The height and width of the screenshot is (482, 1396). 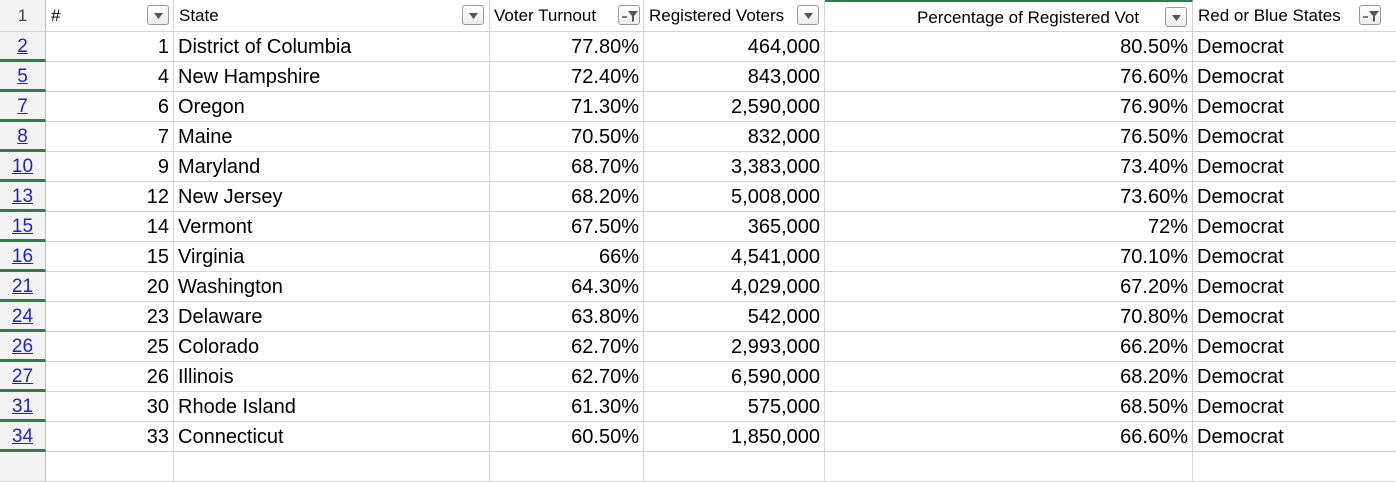 What do you see at coordinates (567, 317) in the screenshot?
I see `cell-turnout: 63.80%` at bounding box center [567, 317].